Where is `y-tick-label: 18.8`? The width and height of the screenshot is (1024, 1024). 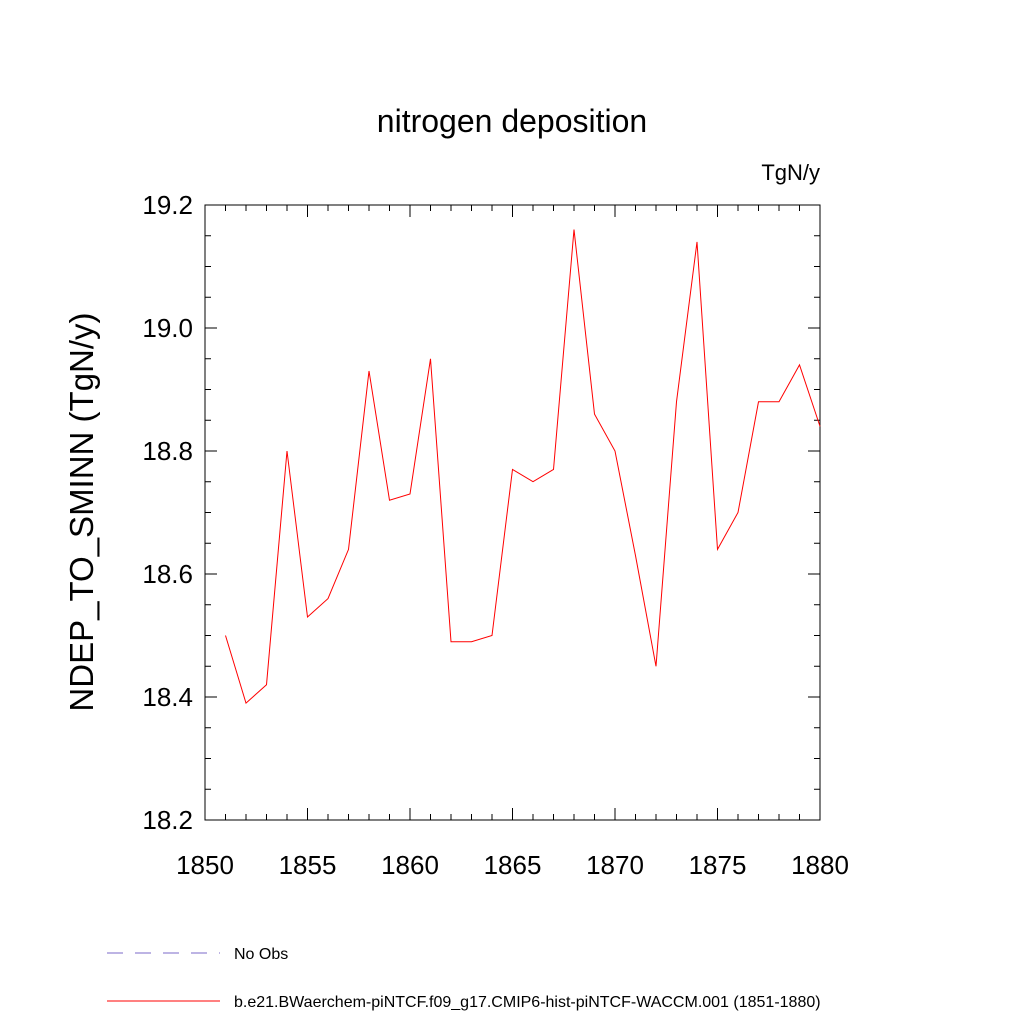
y-tick-label: 18.8 is located at coordinates (167, 451).